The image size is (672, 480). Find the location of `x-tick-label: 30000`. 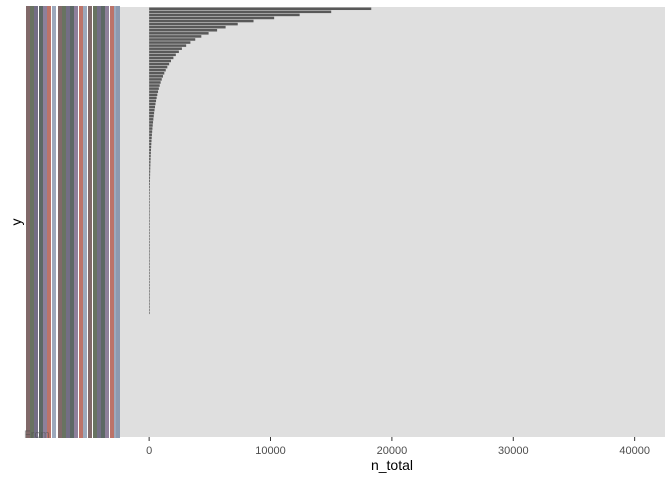

x-tick-label: 30000 is located at coordinates (513, 451).